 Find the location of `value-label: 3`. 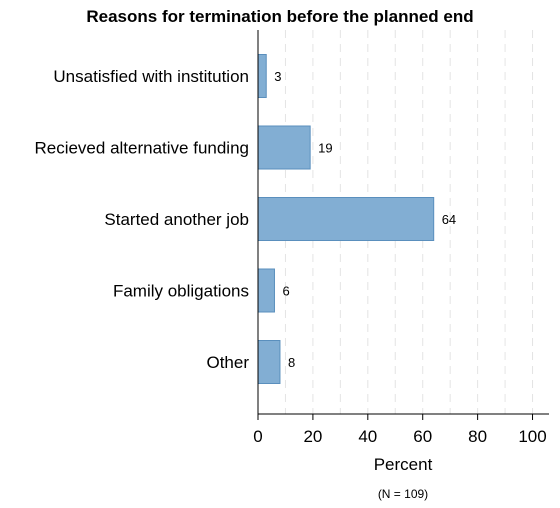

value-label: 3 is located at coordinates (277, 76).